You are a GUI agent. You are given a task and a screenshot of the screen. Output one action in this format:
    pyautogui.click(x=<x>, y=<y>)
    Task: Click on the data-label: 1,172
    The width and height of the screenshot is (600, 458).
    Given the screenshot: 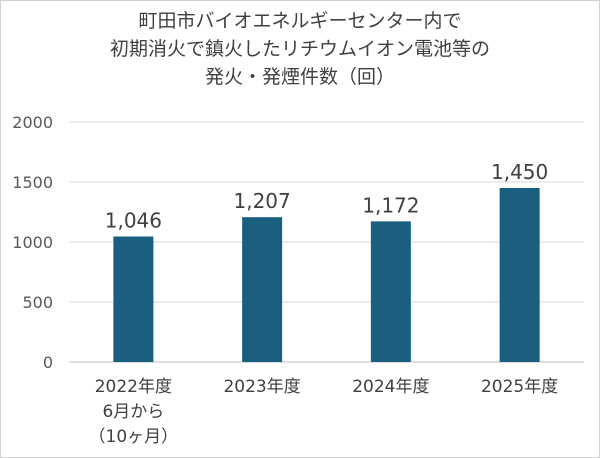 What is the action you would take?
    pyautogui.click(x=390, y=205)
    